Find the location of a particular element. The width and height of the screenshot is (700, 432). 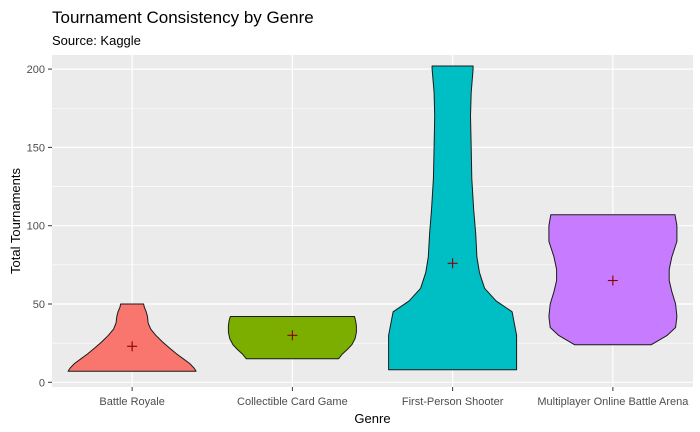

y-tick-label: 0 is located at coordinates (42, 383).